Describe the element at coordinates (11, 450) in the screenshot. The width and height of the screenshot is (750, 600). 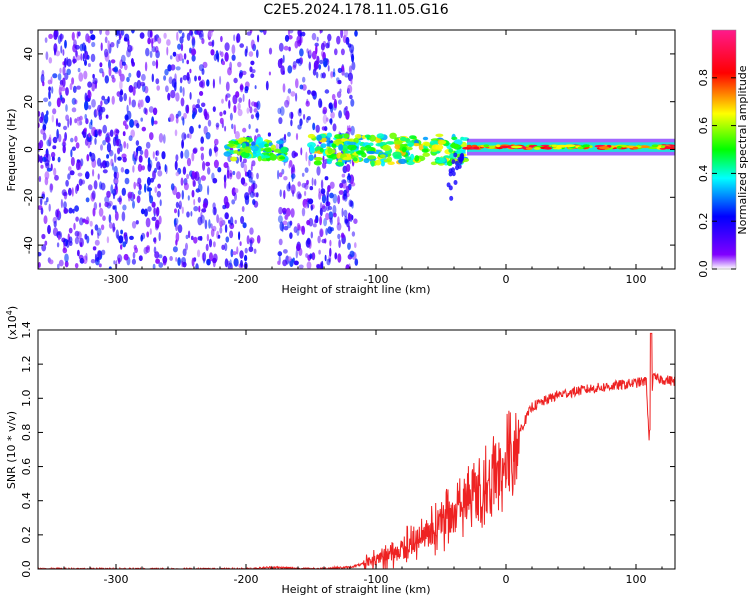
I see `snr-y-axis-label: SNR (10 * v/v)` at that location.